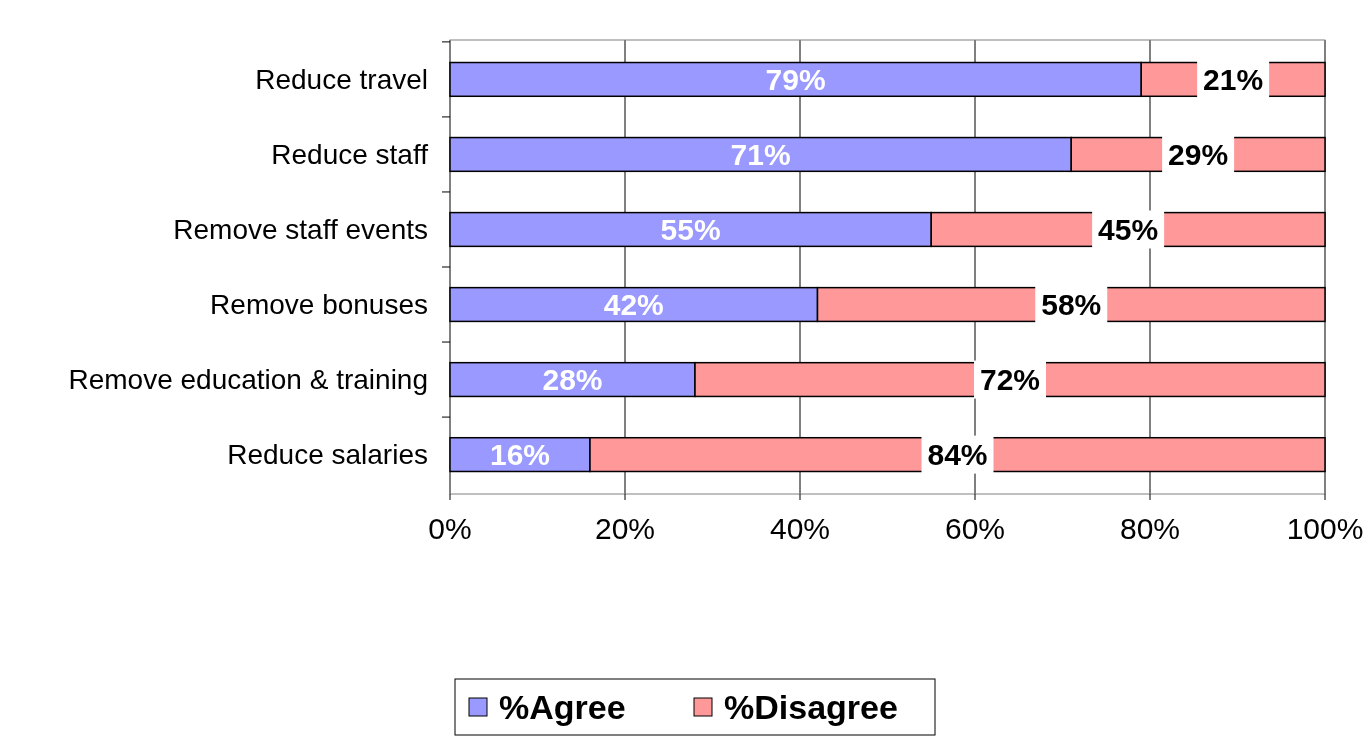 The width and height of the screenshot is (1370, 739). Describe the element at coordinates (1325, 528) in the screenshot. I see `x-tick-label: 100%` at that location.